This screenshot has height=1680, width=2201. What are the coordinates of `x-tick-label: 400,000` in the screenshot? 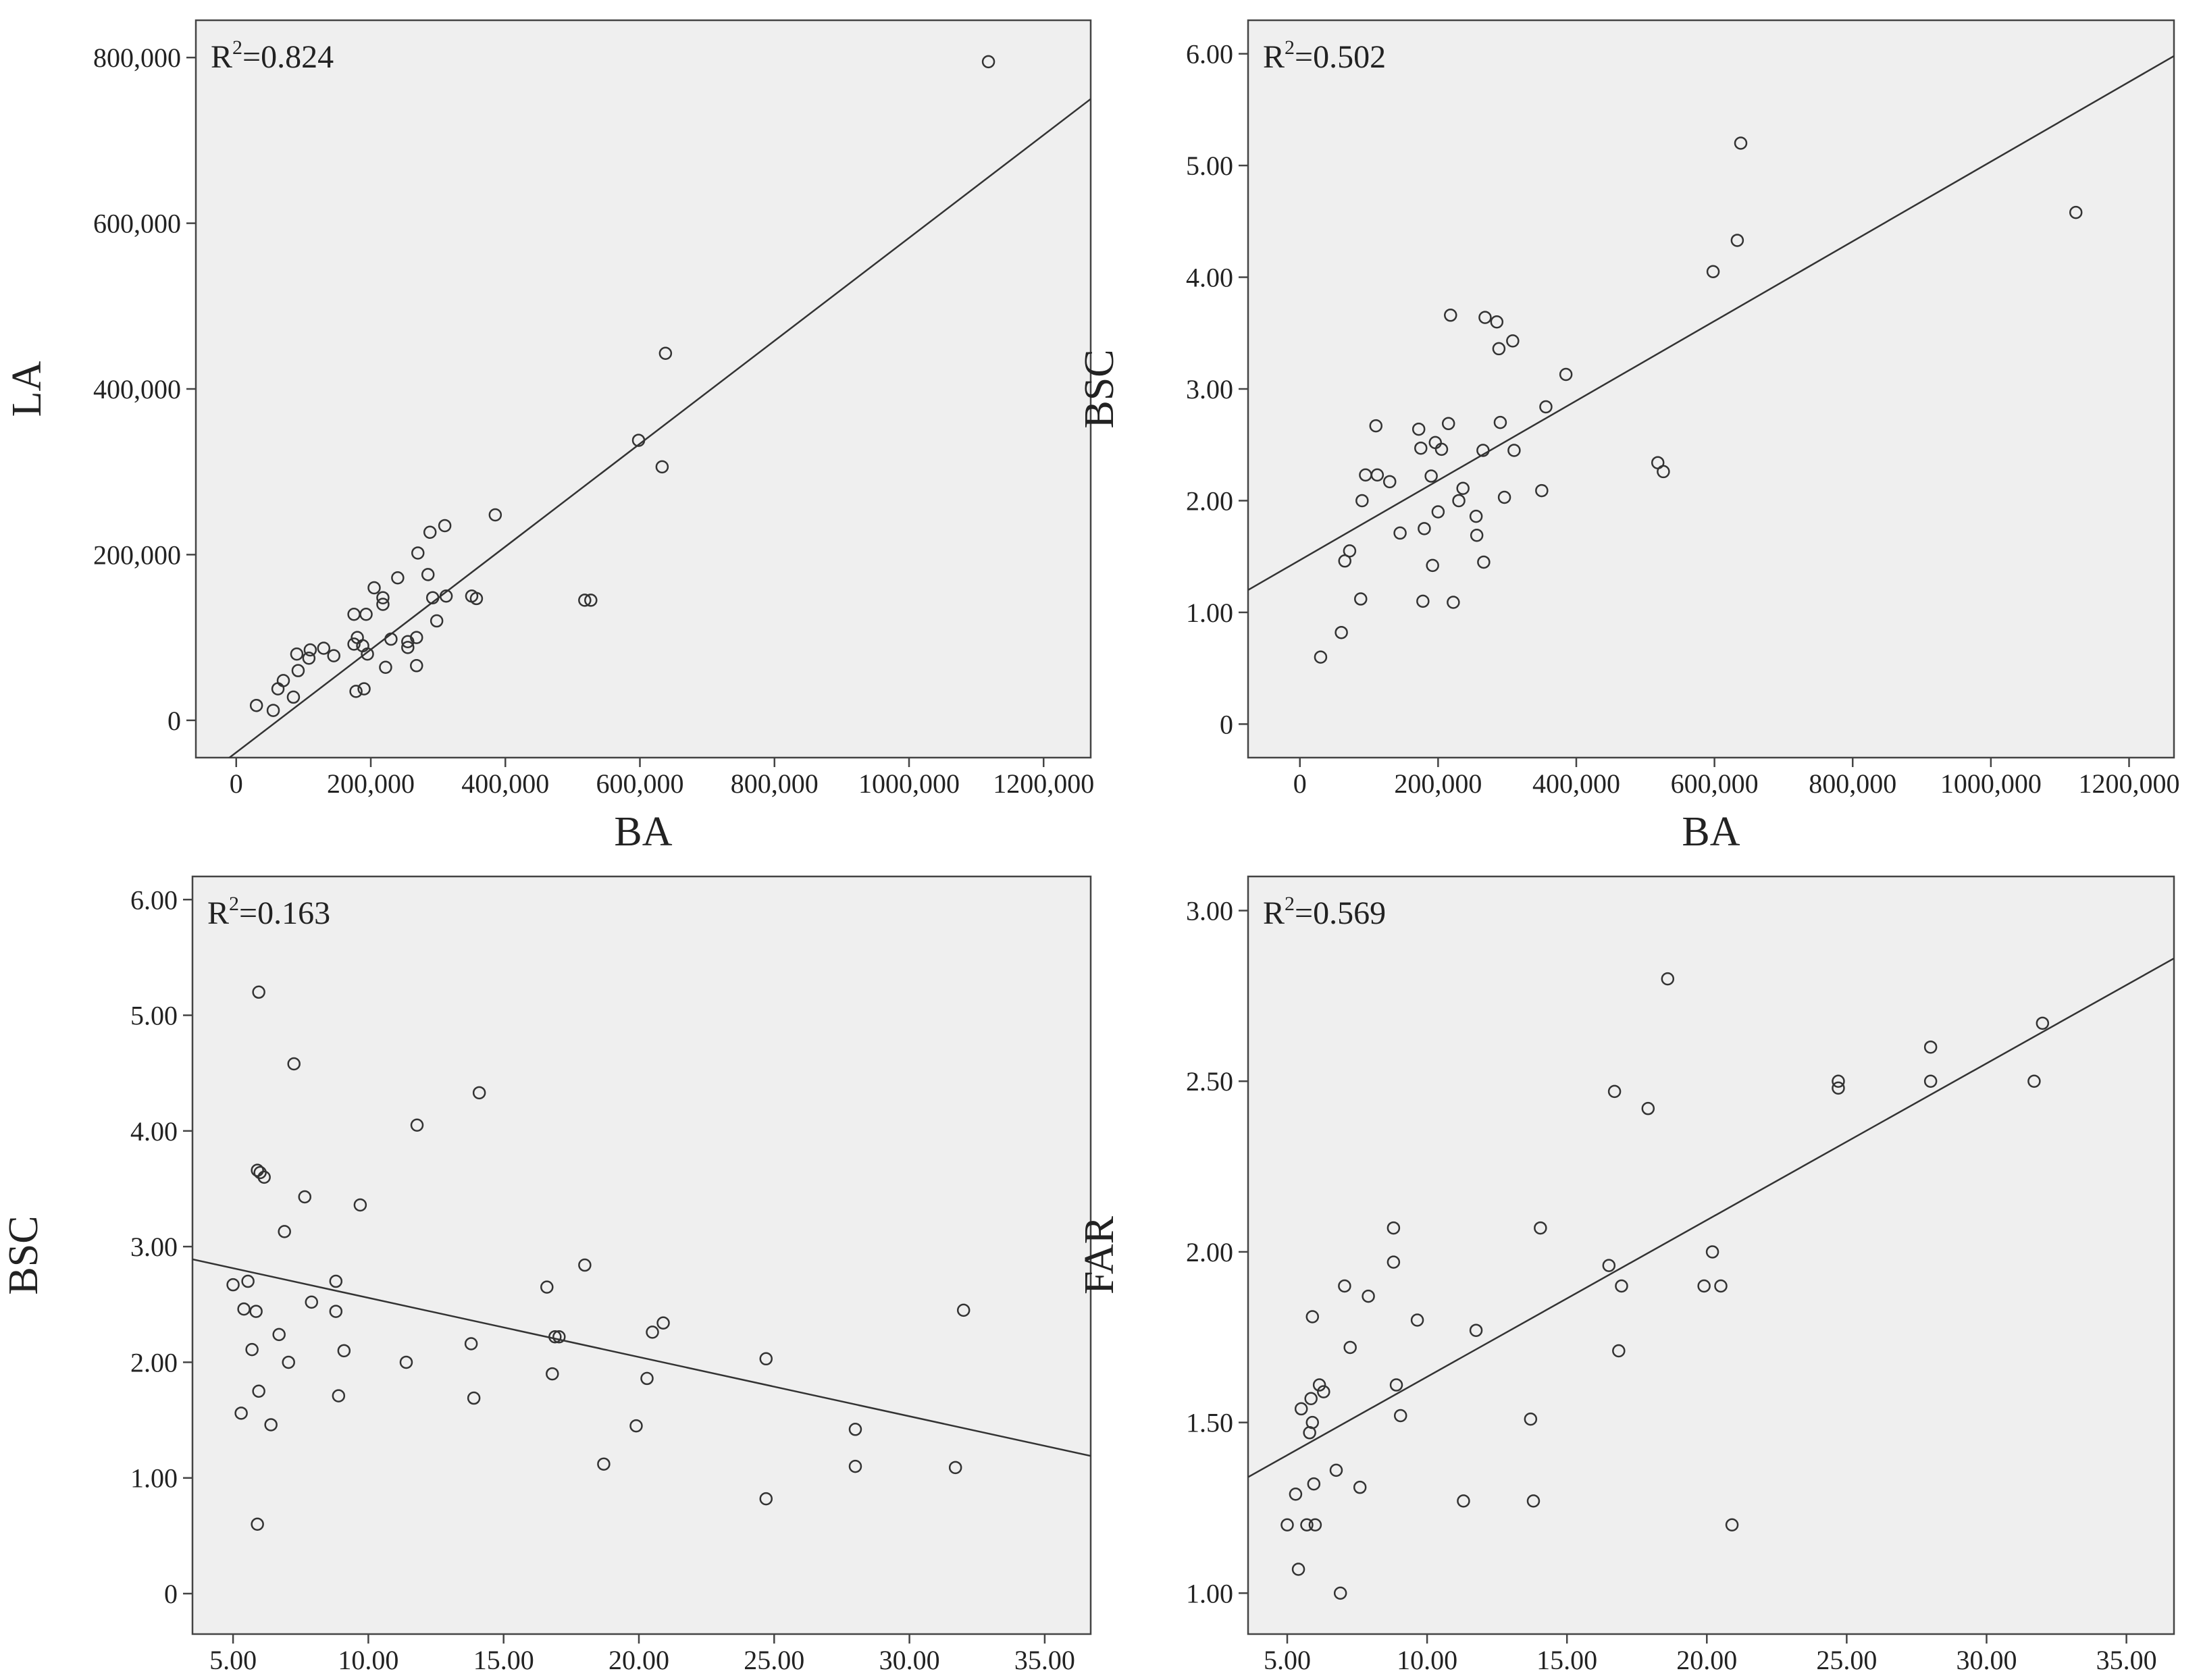 It's located at (505, 783).